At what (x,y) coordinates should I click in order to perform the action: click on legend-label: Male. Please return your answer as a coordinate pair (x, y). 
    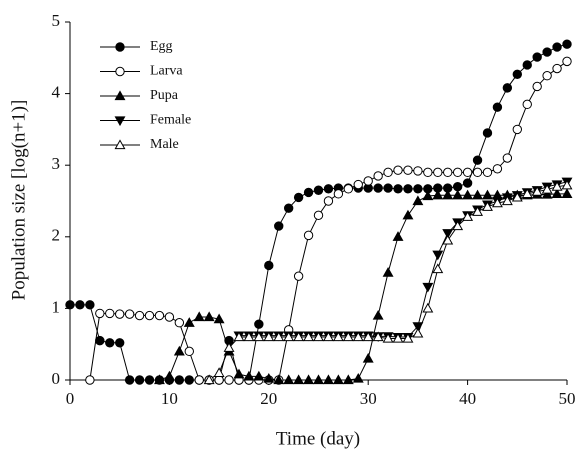
    Looking at the image, I should click on (164, 144).